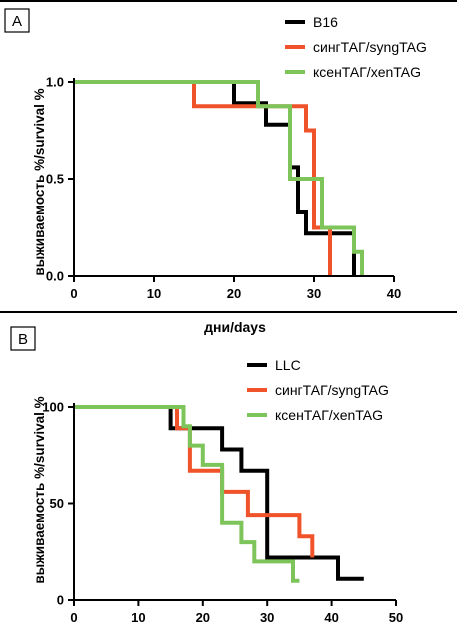 Image resolution: width=457 pixels, height=630 pixels. I want to click on legend-a: B16 сингТАГ/syngTAG ксенТАГ/xenTAG, so click(356, 47).